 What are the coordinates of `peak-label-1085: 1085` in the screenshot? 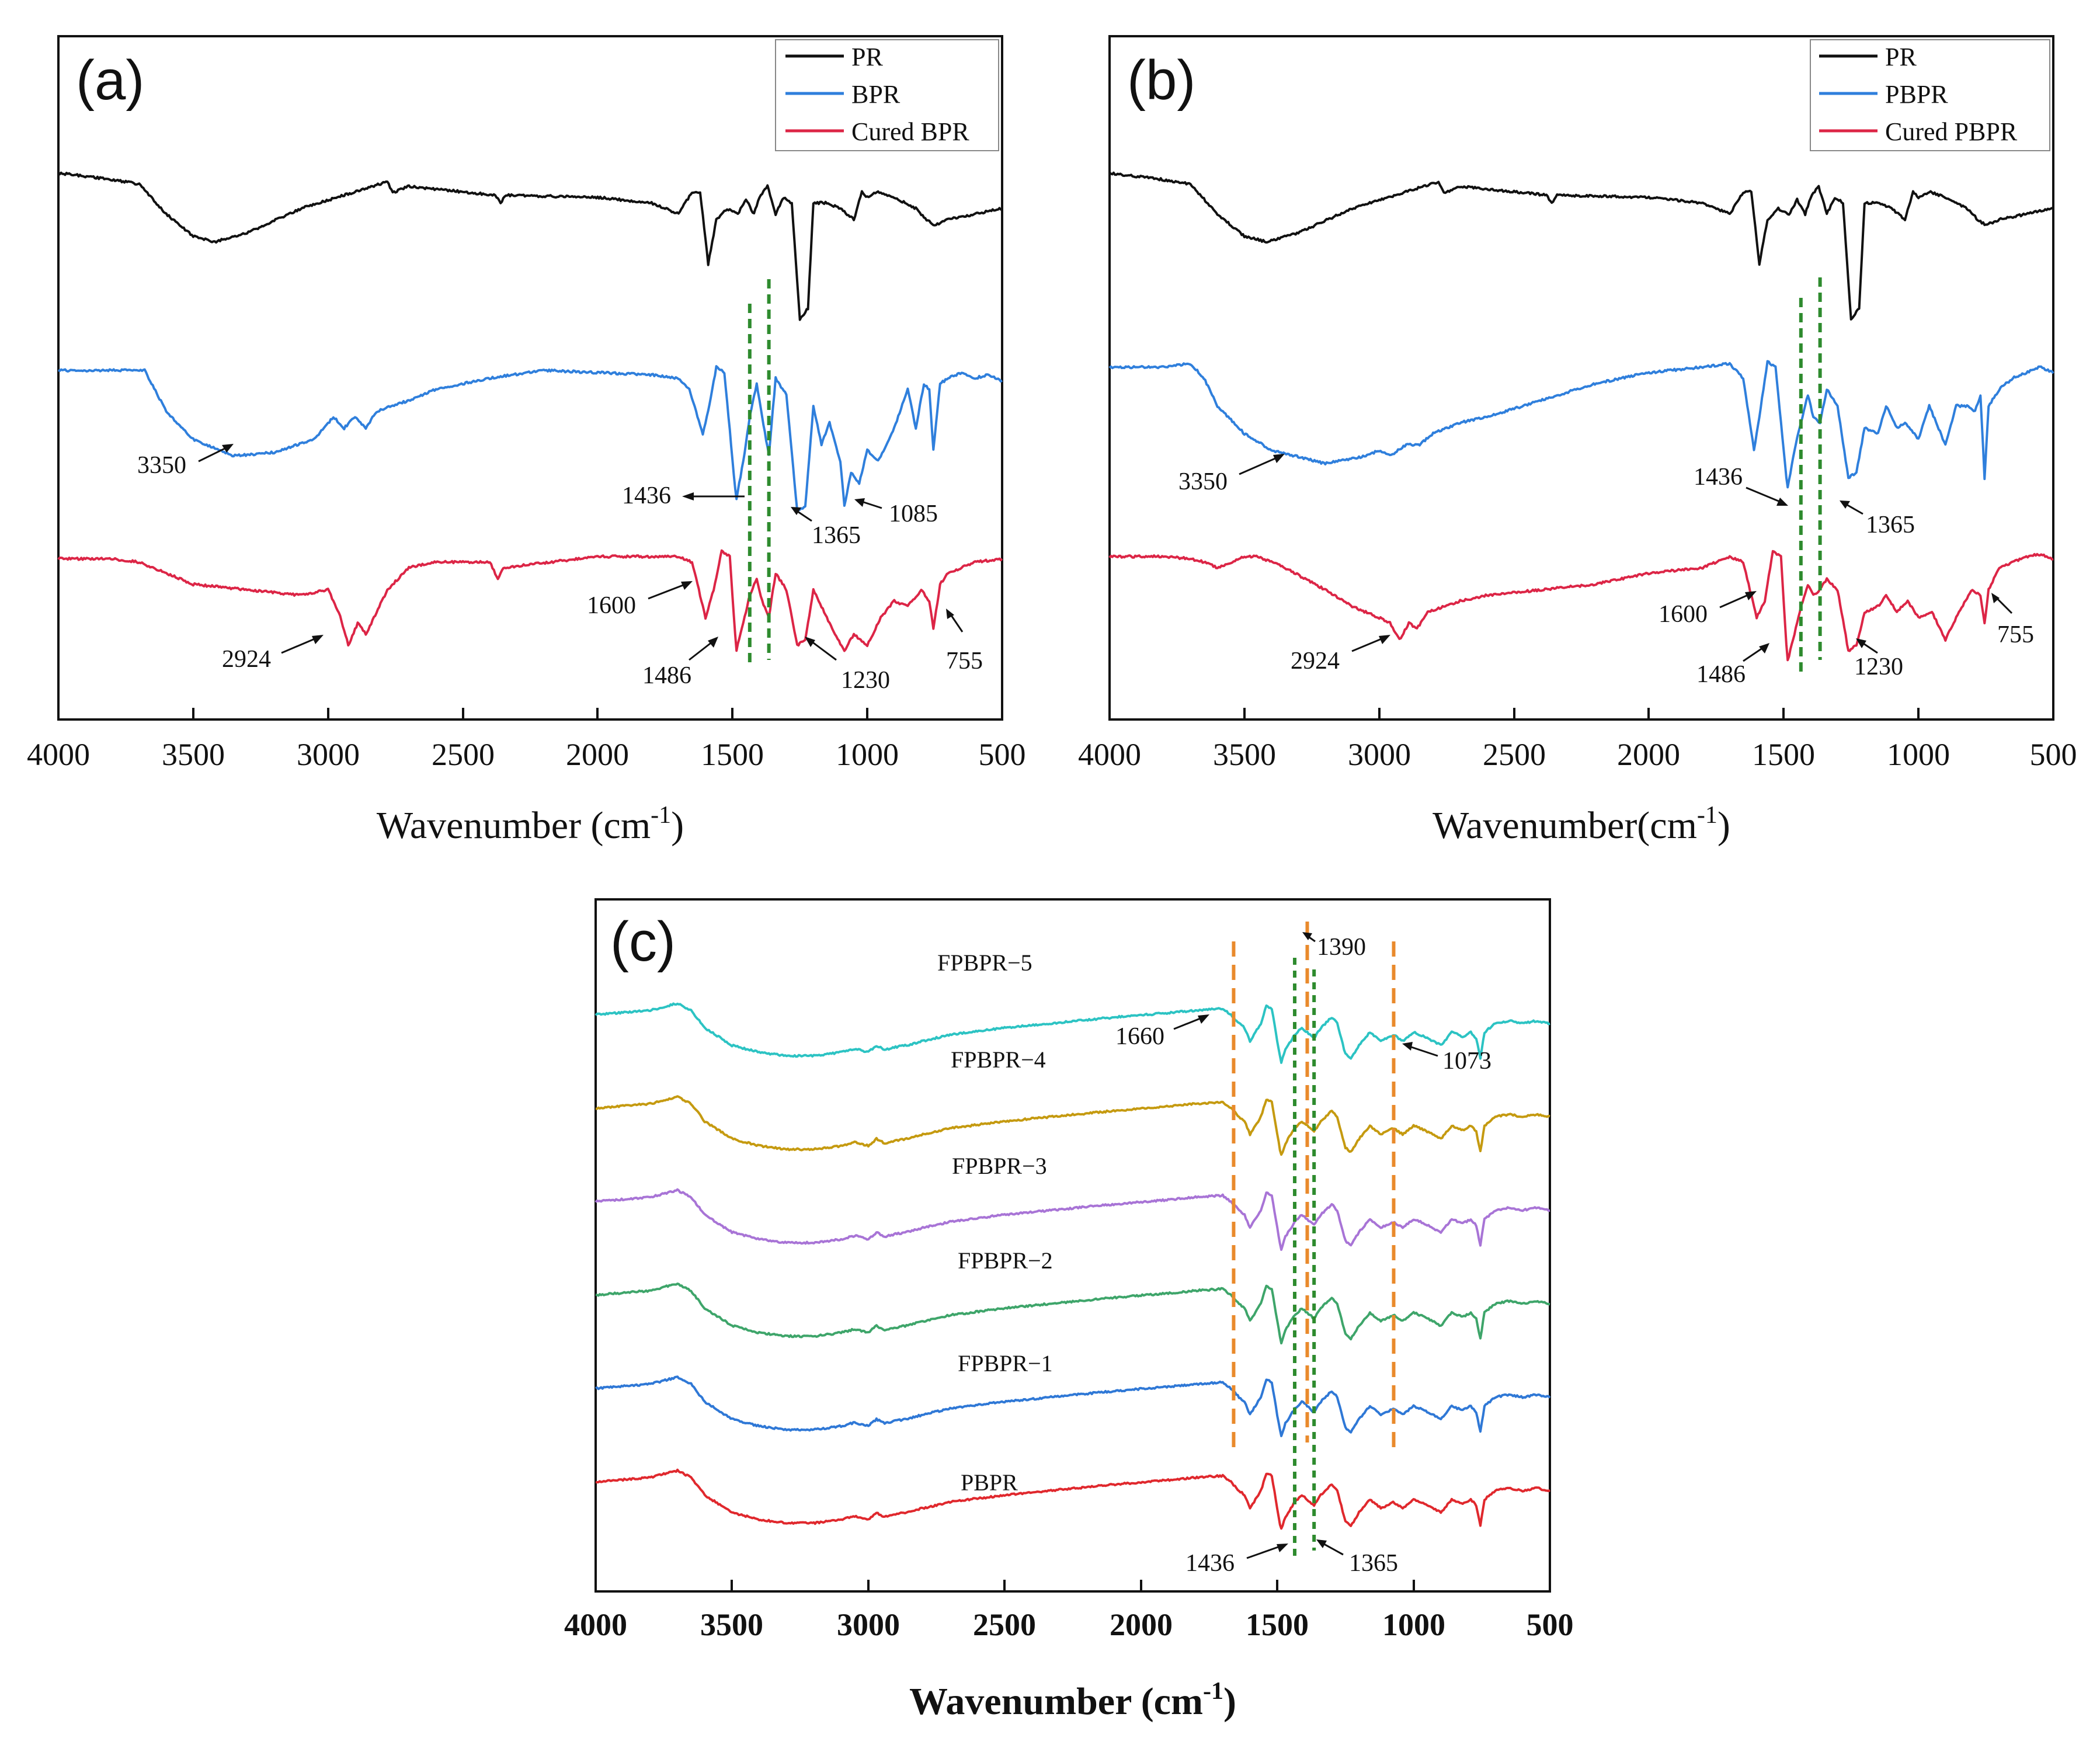 It's located at (913, 513).